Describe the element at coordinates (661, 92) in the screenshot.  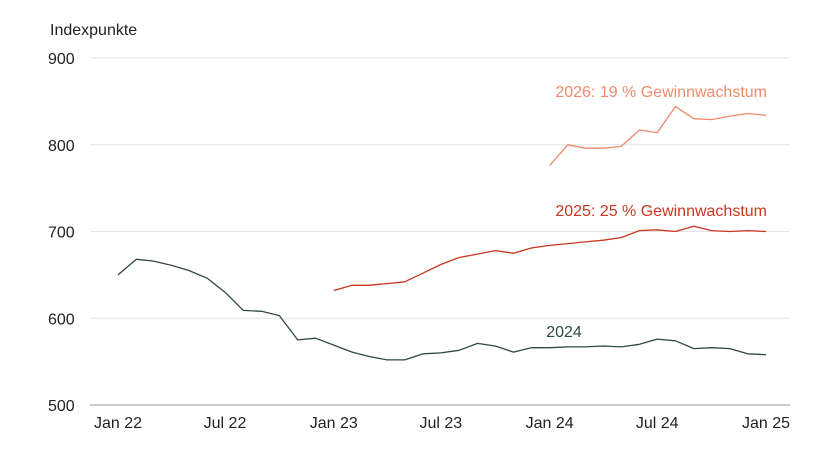
I see `series-label: 2026: 19 % Gewinnwachstum` at that location.